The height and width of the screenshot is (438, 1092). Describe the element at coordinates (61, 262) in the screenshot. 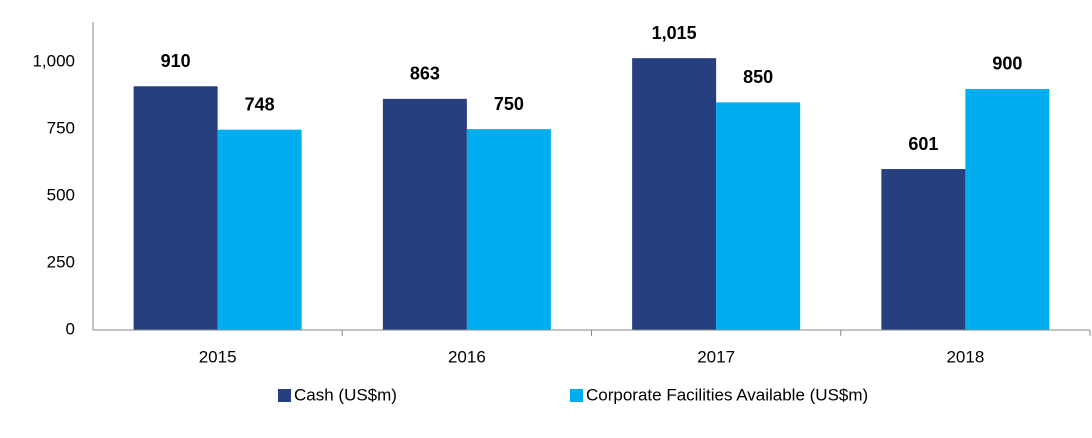

I see `y-tick-label: 250` at that location.